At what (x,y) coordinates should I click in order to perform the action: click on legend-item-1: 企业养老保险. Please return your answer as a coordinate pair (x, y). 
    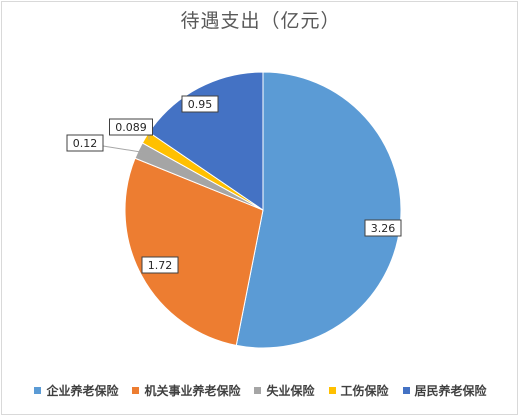
    Looking at the image, I should click on (76, 390).